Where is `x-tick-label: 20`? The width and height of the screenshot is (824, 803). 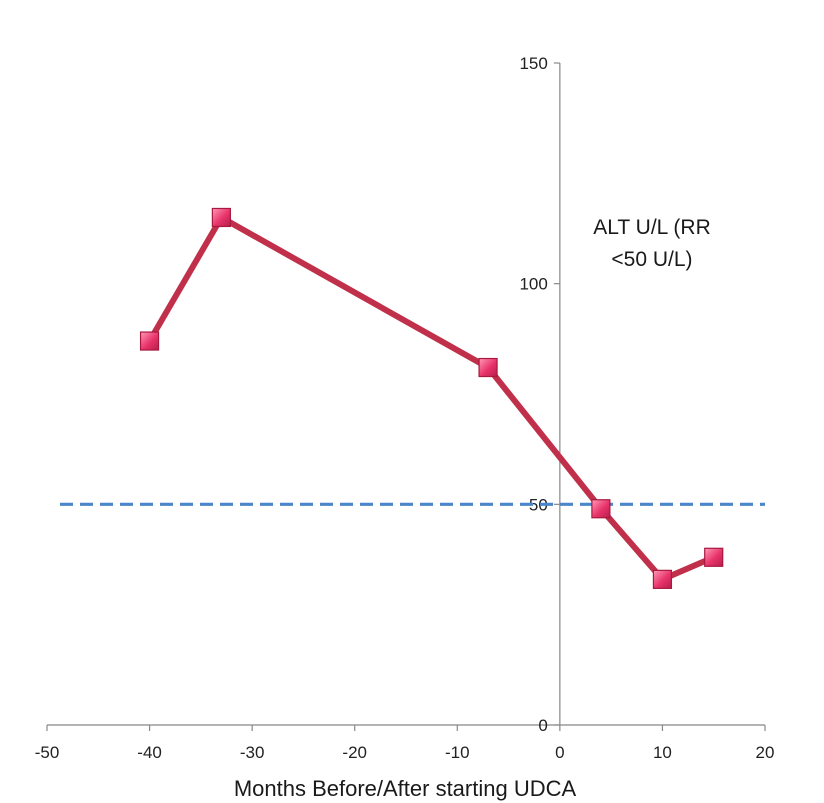
x-tick-label: 20 is located at coordinates (765, 752).